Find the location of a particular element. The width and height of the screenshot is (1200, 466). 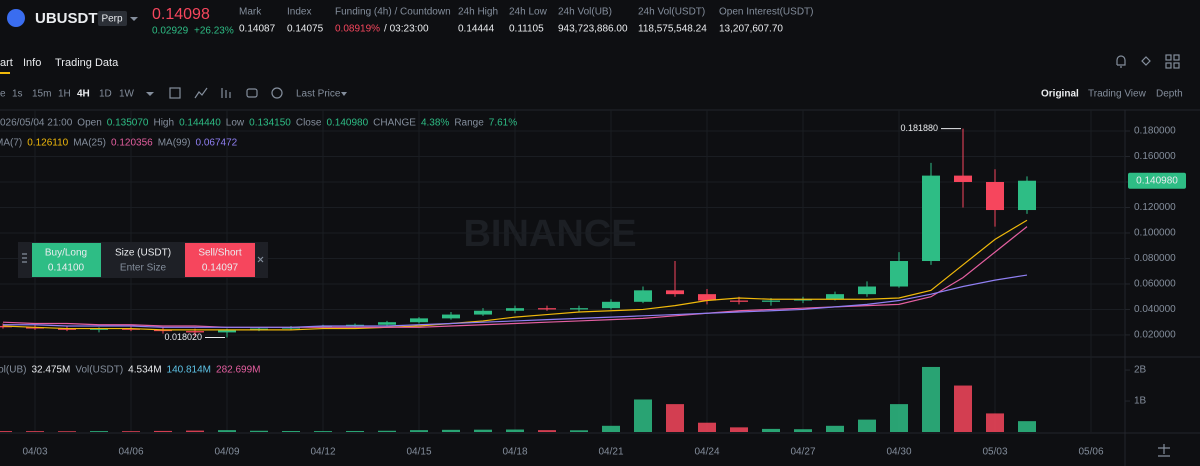

interval: 4H is located at coordinates (83, 94).